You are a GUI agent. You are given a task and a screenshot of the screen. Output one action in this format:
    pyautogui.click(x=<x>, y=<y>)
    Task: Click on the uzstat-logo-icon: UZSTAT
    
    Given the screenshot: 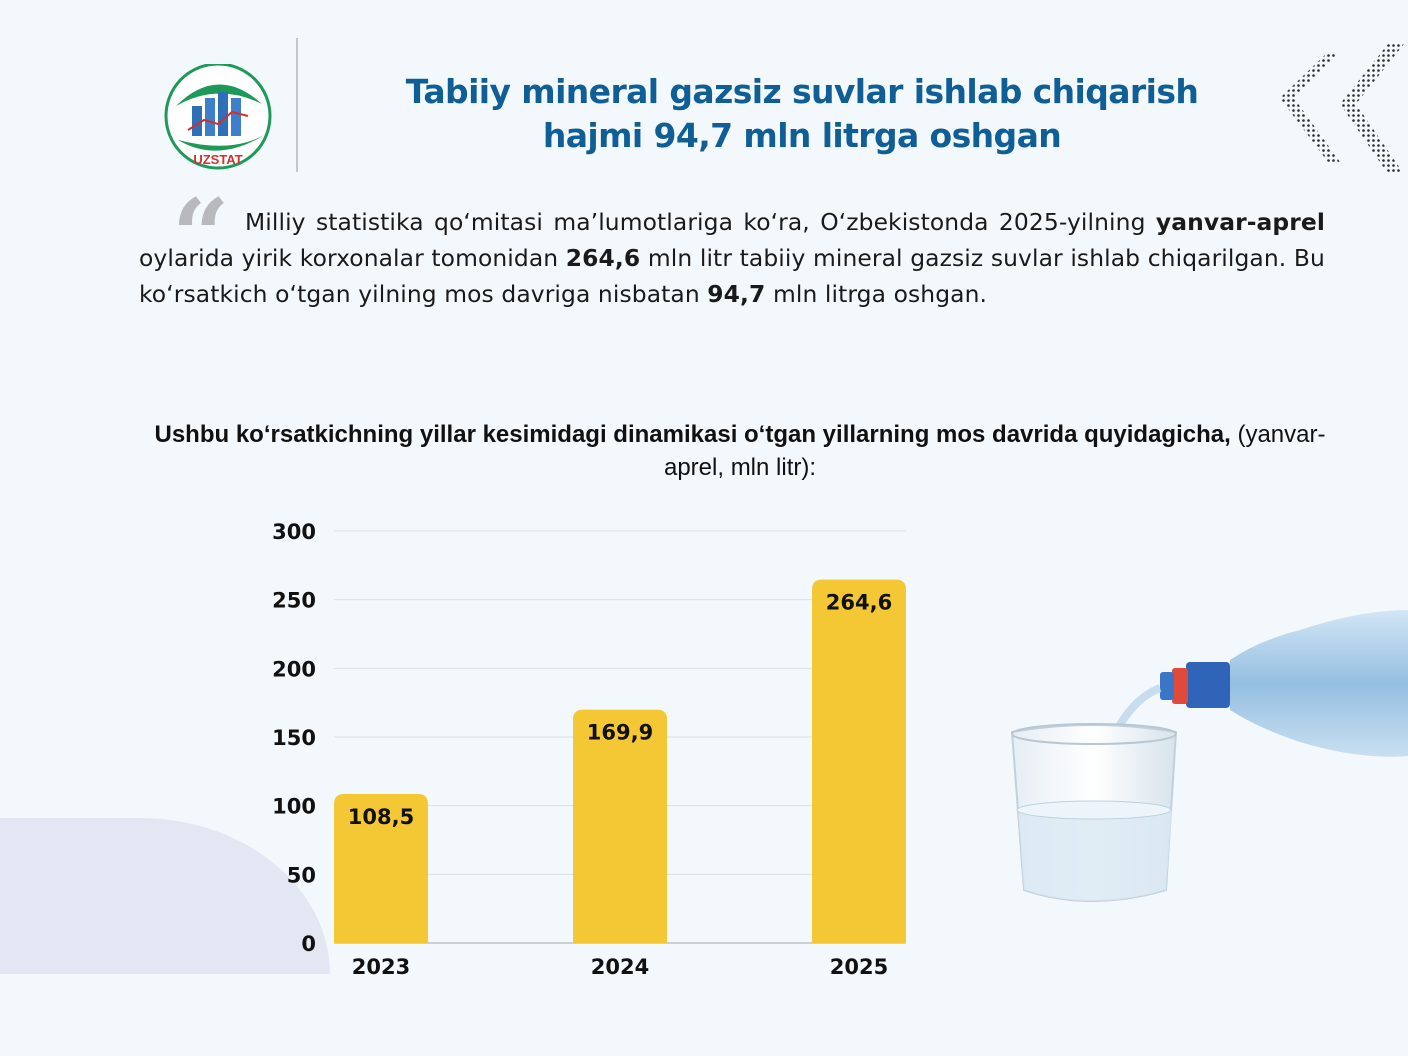 What is the action you would take?
    pyautogui.click(x=218, y=117)
    